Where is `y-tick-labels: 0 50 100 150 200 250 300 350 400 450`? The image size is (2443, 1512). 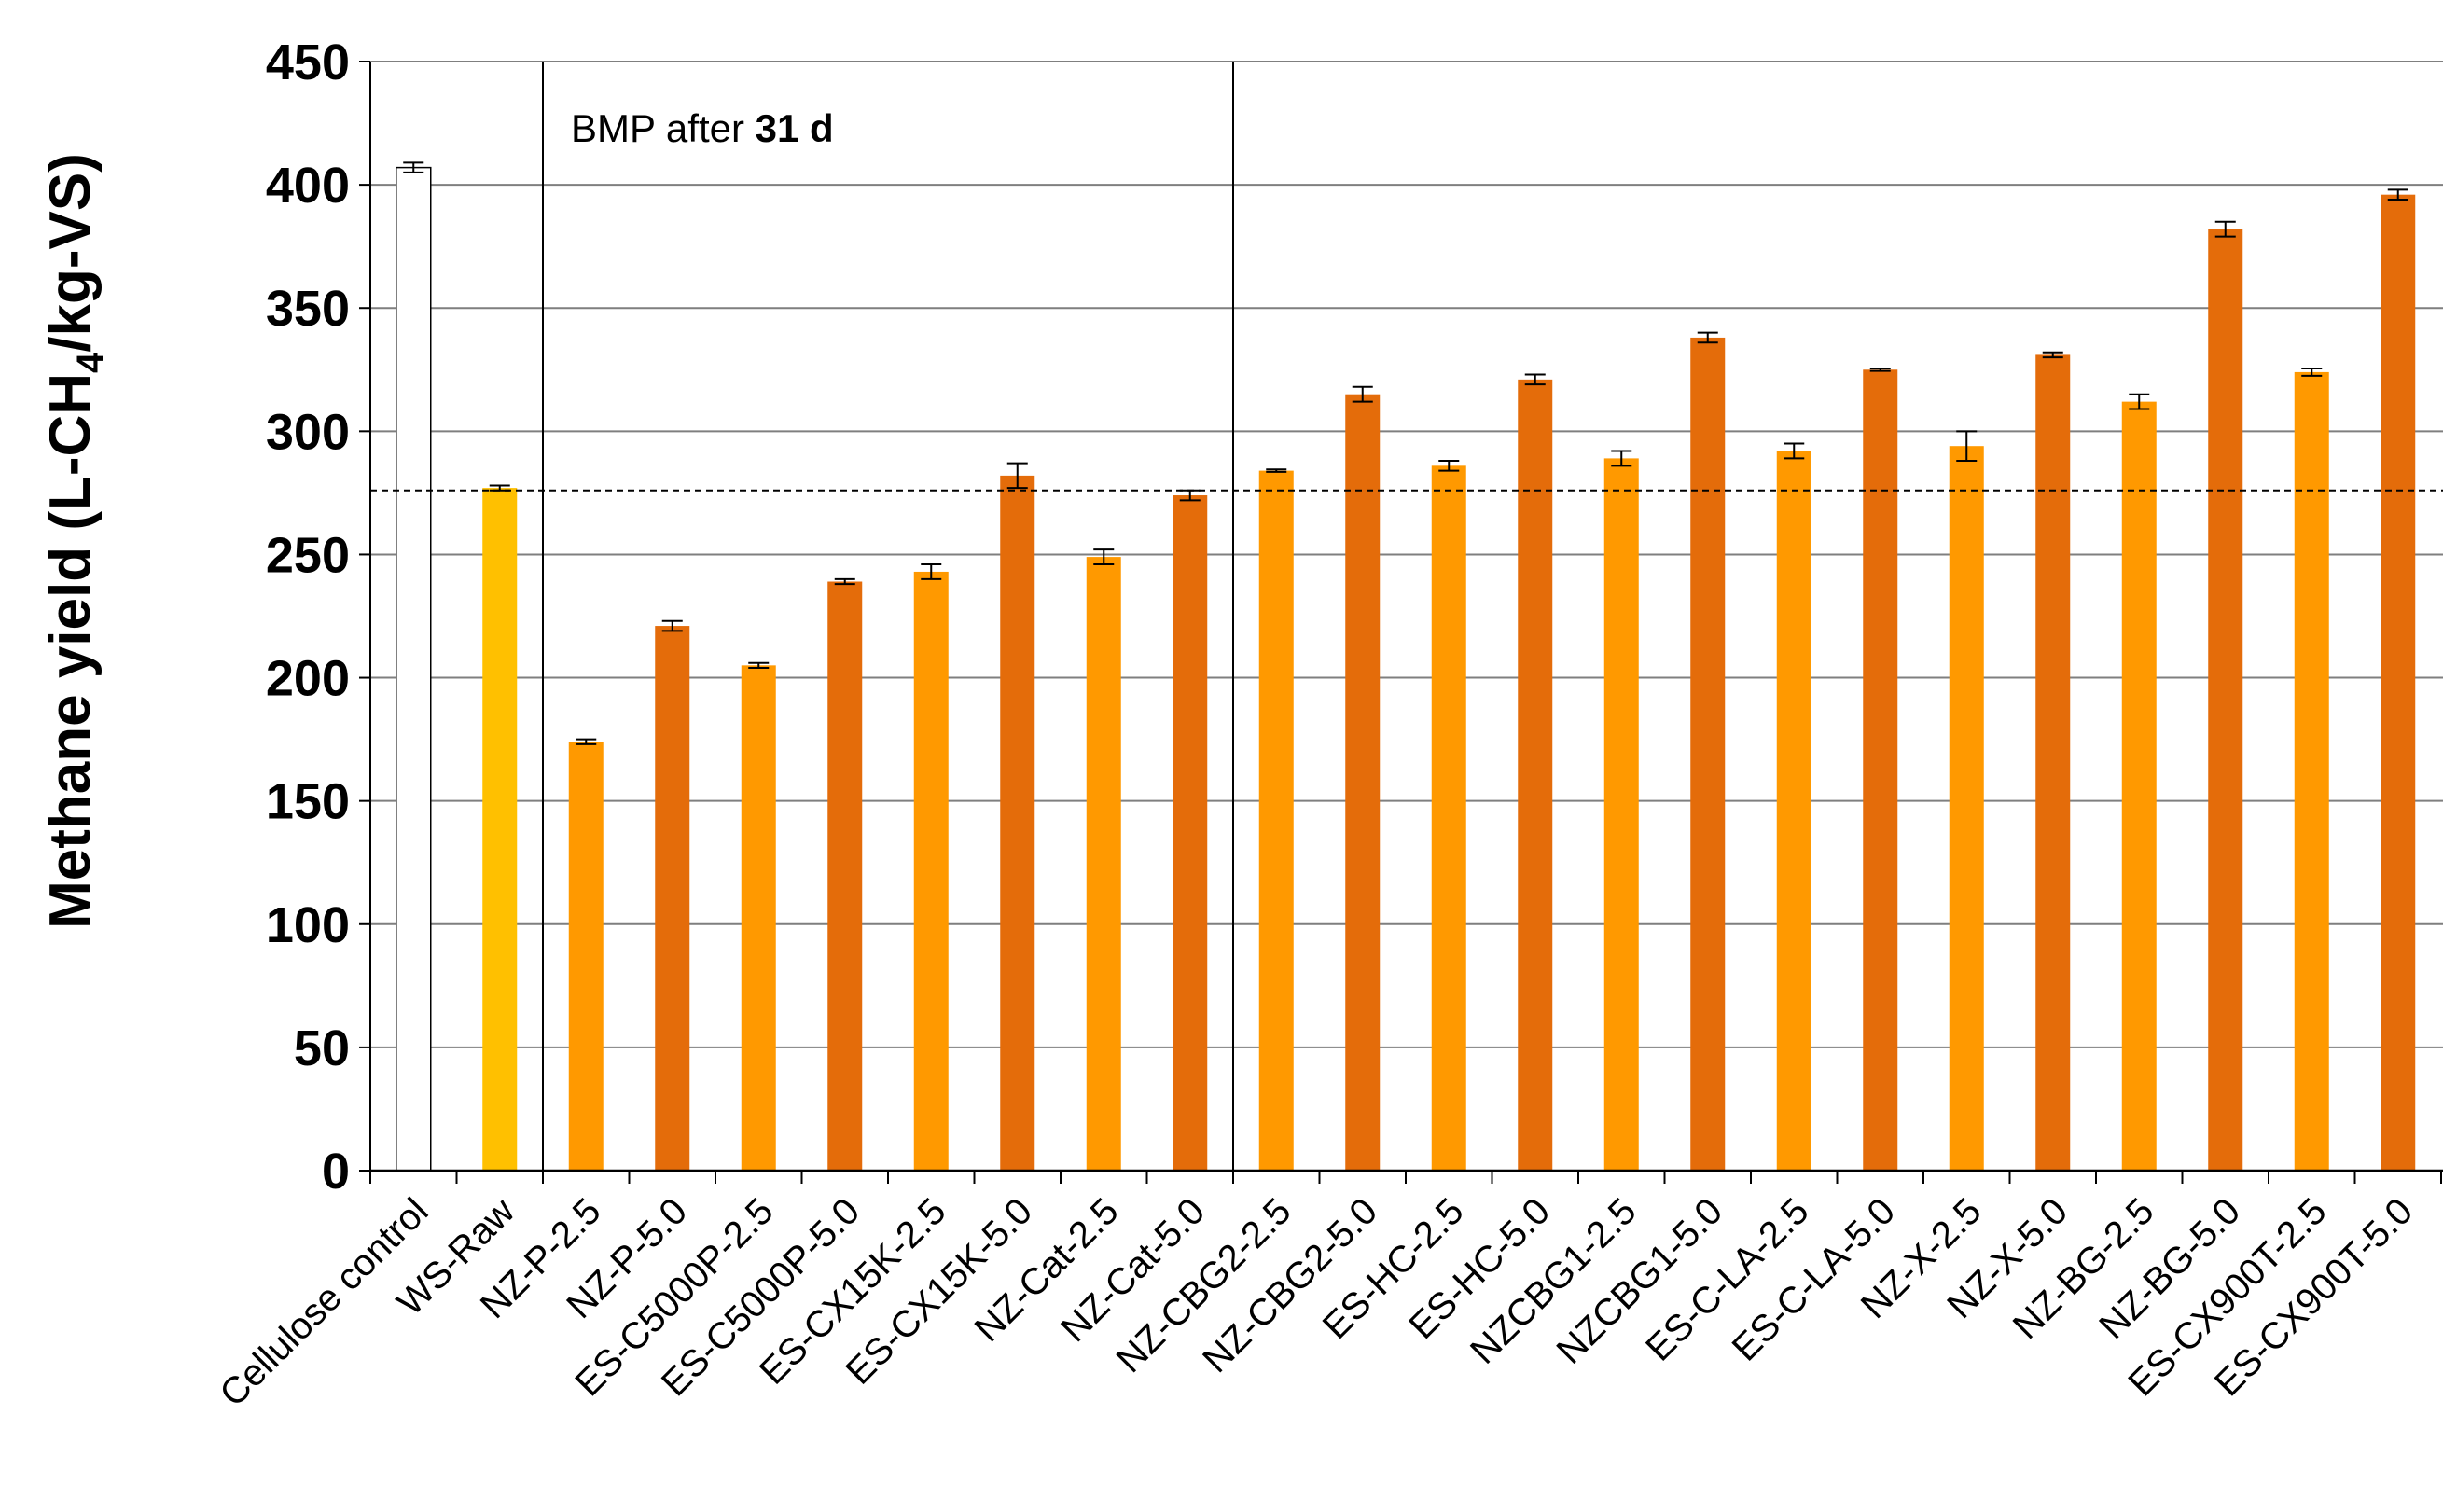
y-tick-labels: 0 50 100 150 200 250 300 350 400 450 is located at coordinates (308, 617).